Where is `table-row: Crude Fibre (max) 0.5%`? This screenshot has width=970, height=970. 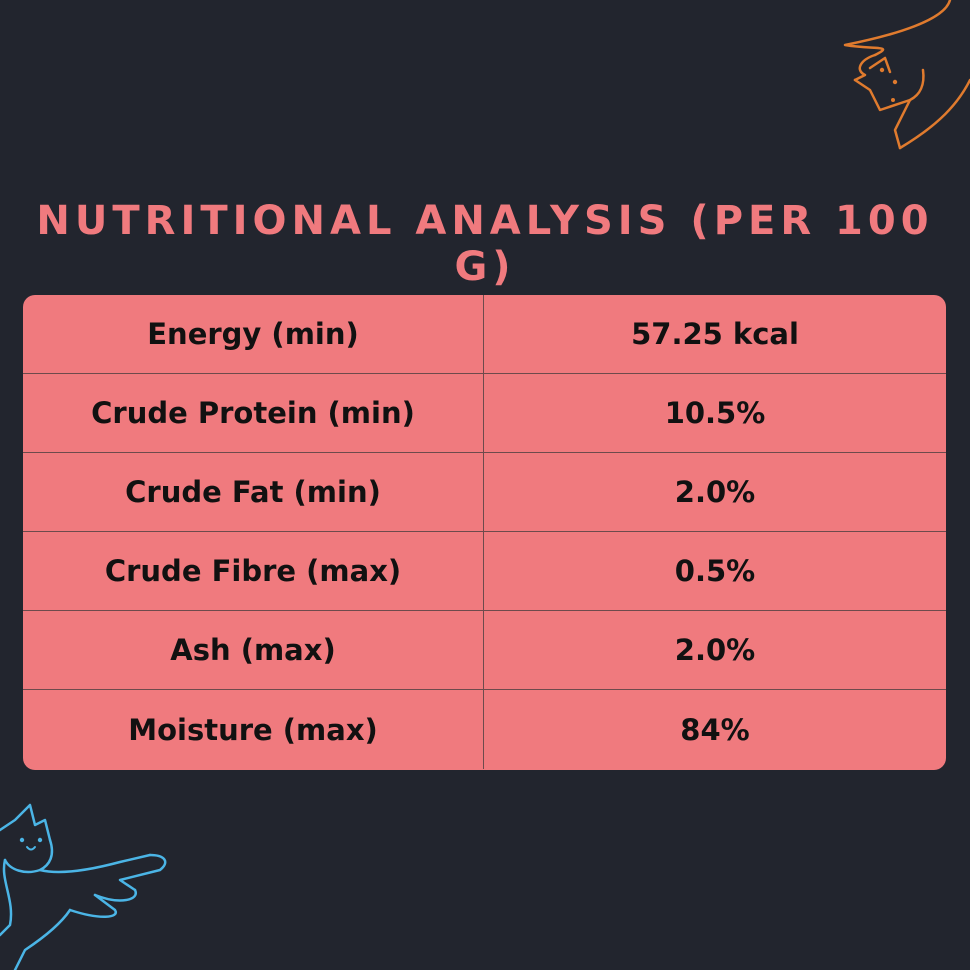
table-row: Crude Fibre (max) 0.5% is located at coordinates (484, 571).